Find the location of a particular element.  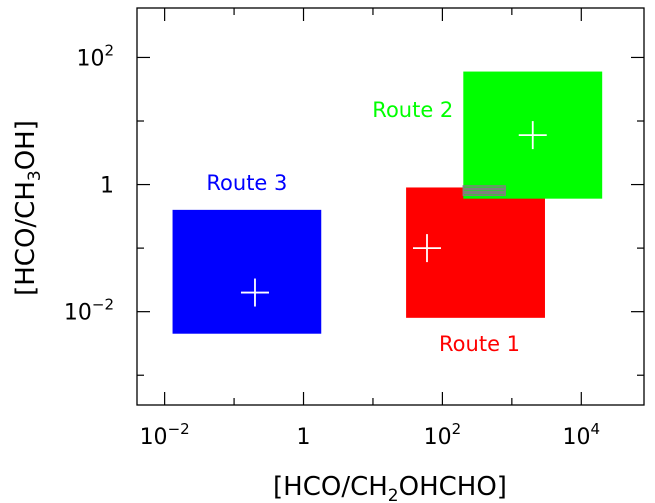

route-2-label: Route 2 is located at coordinates (412, 110).